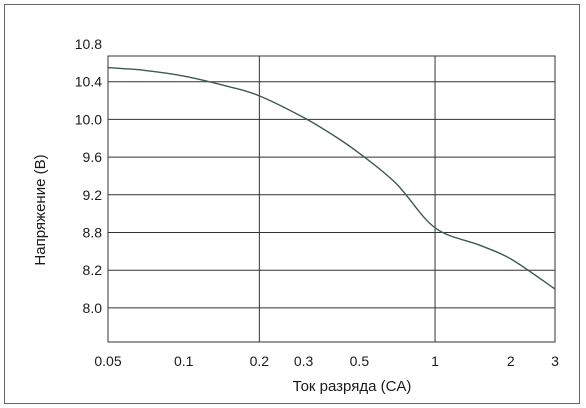  Describe the element at coordinates (435, 361) in the screenshot. I see `x-tick-label: 1` at that location.